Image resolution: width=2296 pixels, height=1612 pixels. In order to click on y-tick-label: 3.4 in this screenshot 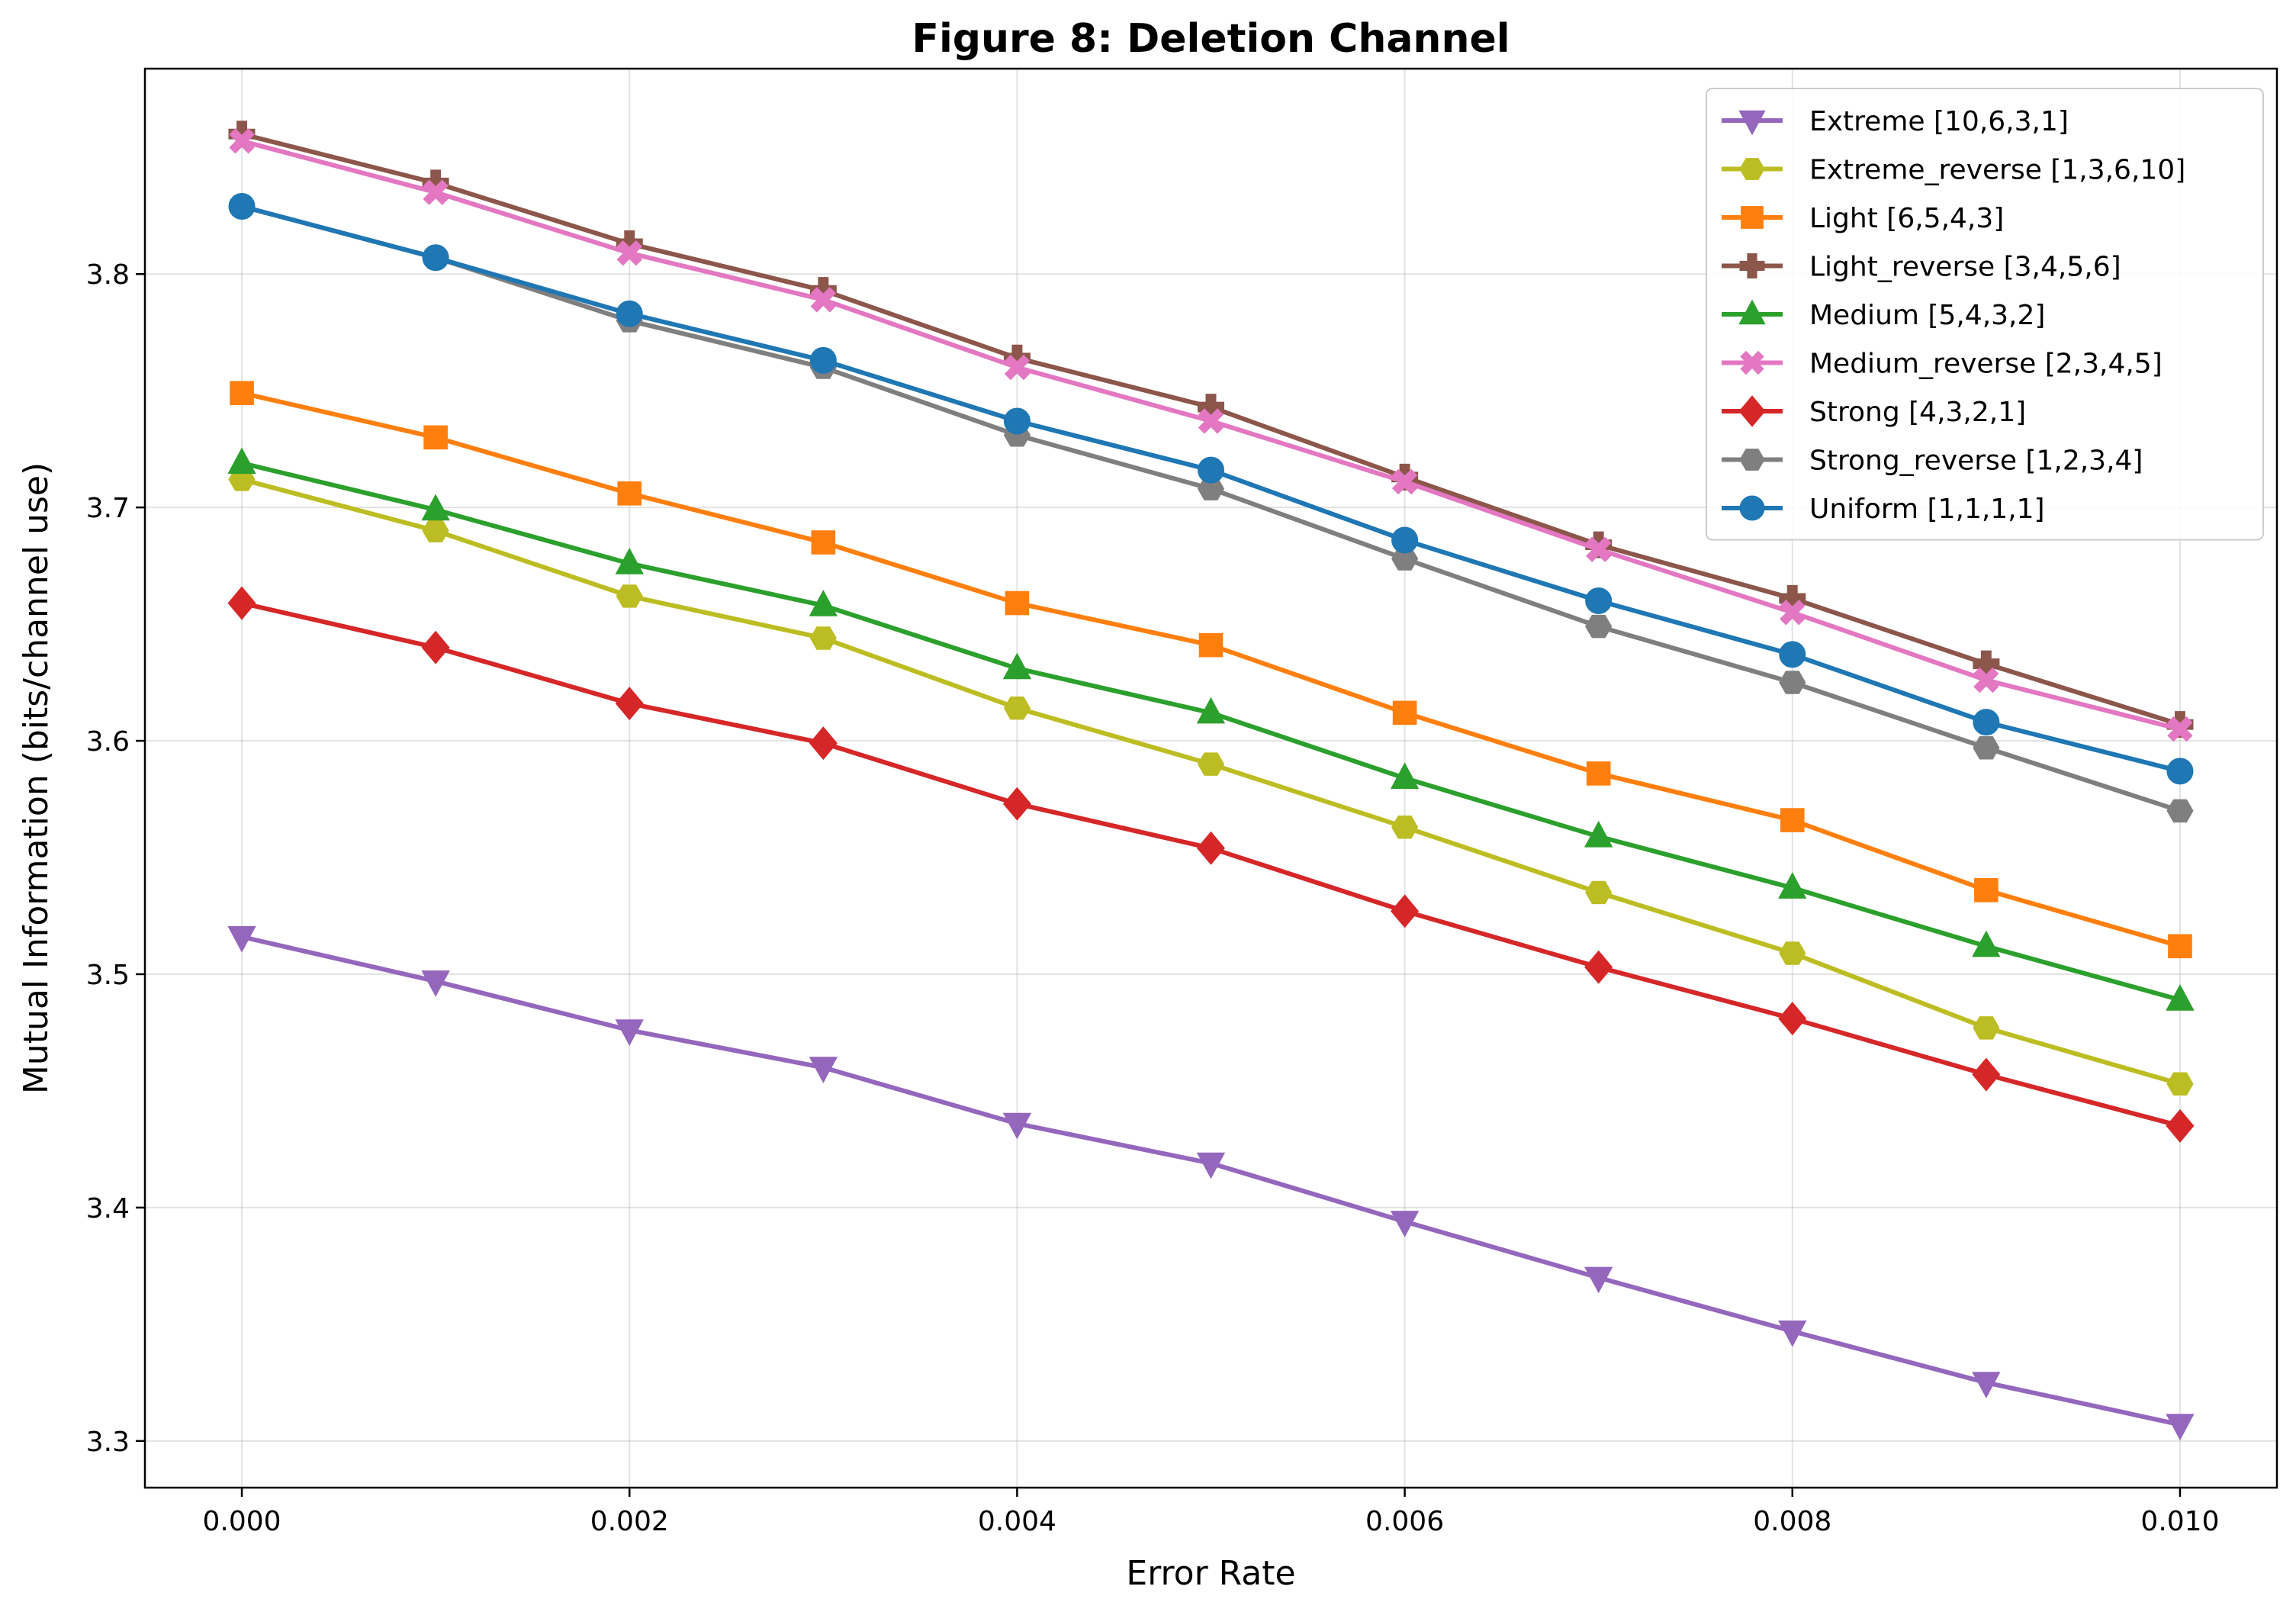, I will do `click(108, 1208)`.